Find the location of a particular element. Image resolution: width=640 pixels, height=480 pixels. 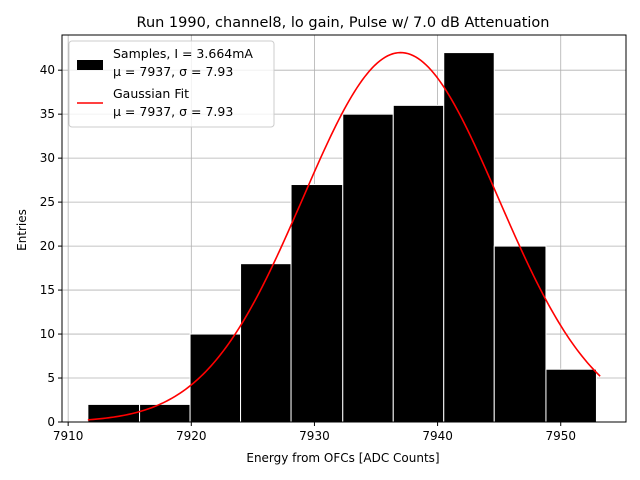

legend-samples-swatch is located at coordinates (90, 65).